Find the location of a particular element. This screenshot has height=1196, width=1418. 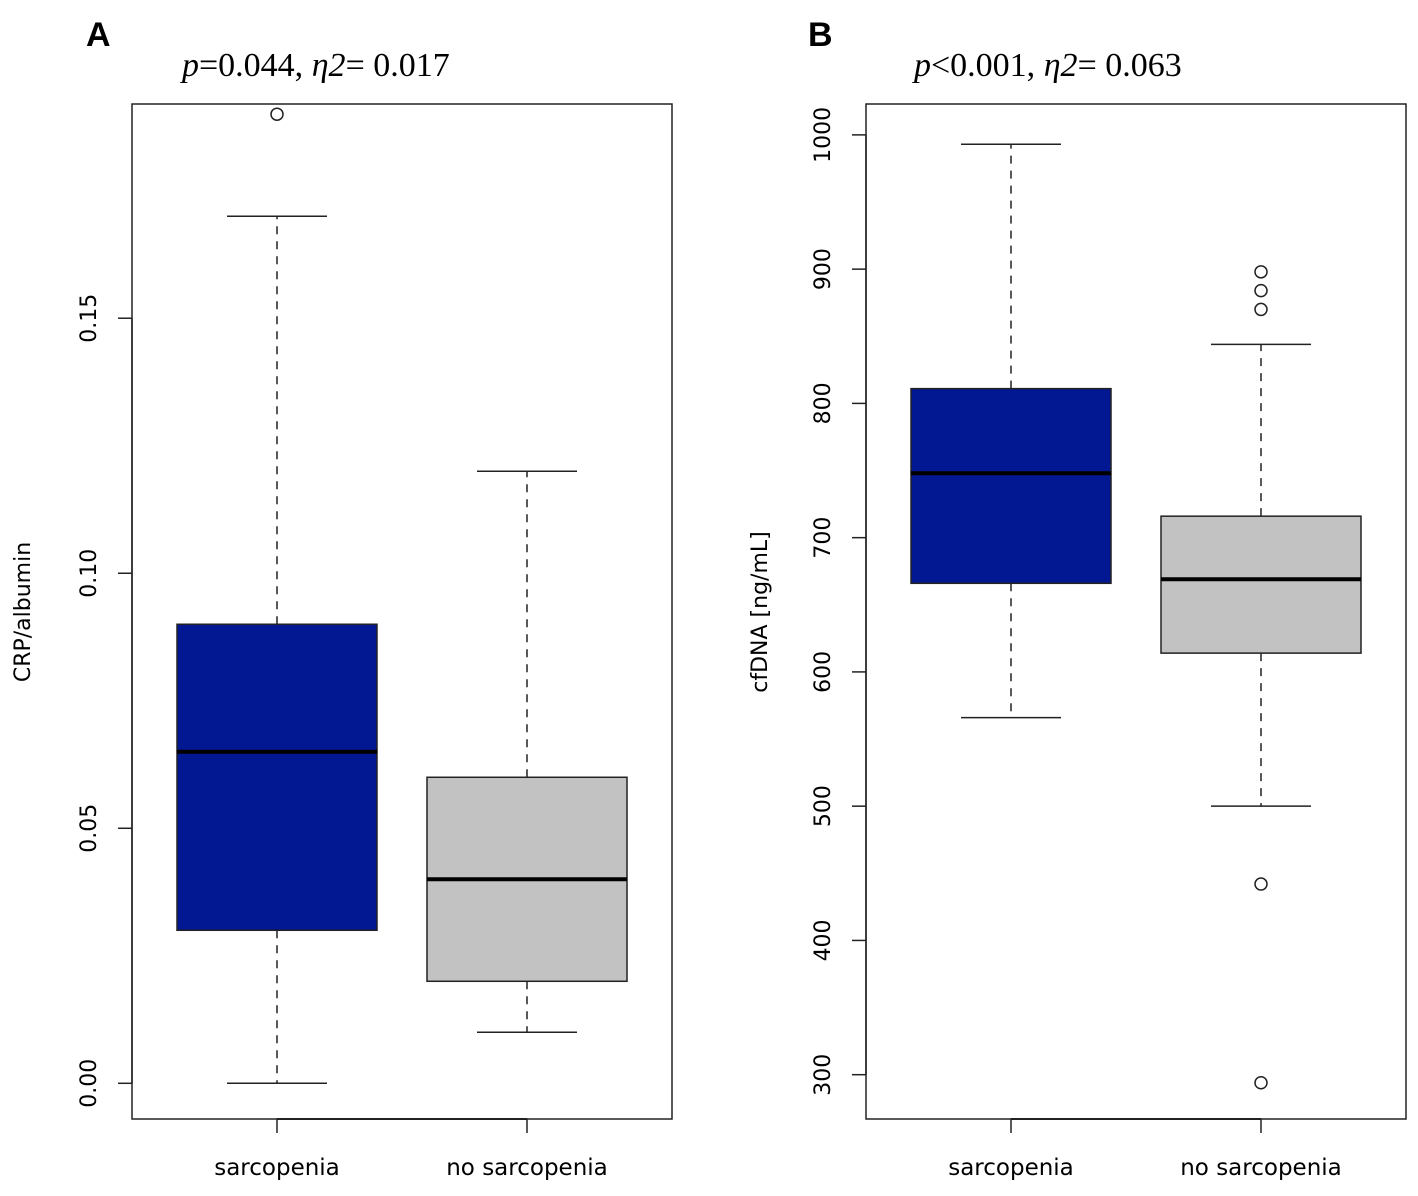

panel-b-y-axis-label: cfDNA [ng/mL] is located at coordinates (760, 611).